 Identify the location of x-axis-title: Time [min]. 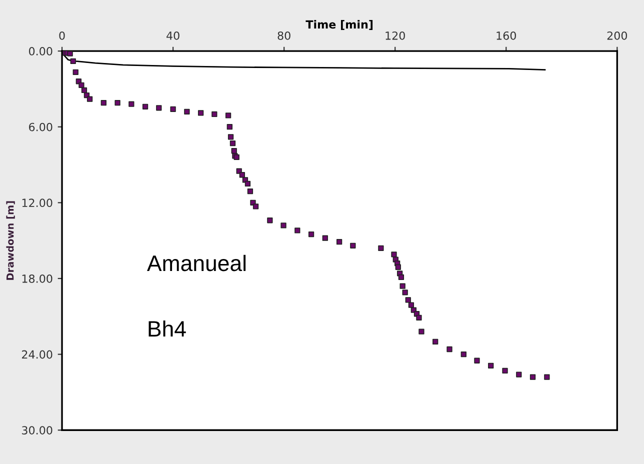
(339, 25).